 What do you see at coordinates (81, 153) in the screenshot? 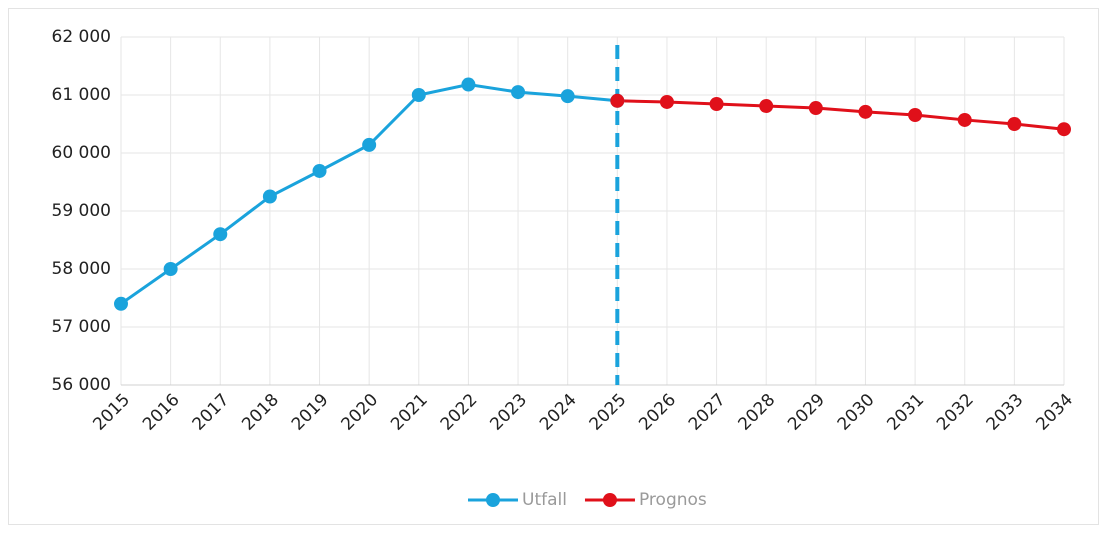
I see `y-tick-label: 60 000` at bounding box center [81, 153].